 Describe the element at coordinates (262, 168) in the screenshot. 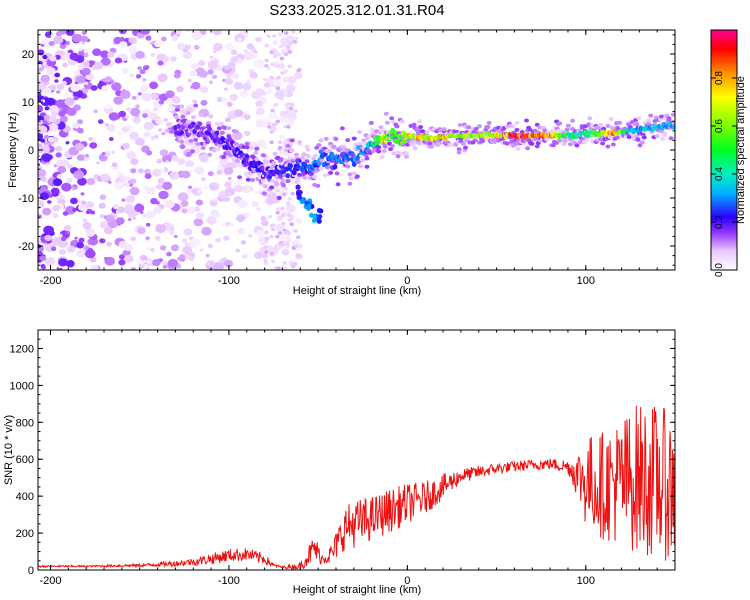

I see `spectrogram-ridge-cell` at that location.